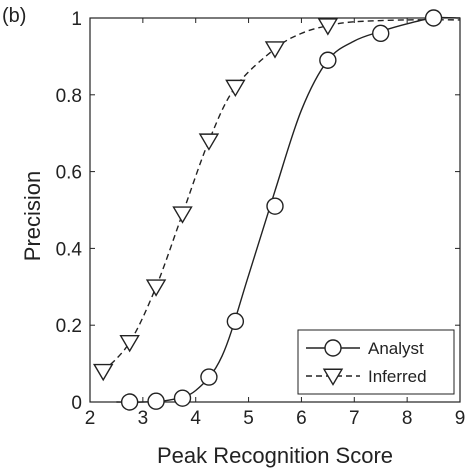 This screenshot has height=474, width=474. What do you see at coordinates (14, 16) in the screenshot?
I see `panel-label: (b)` at bounding box center [14, 16].